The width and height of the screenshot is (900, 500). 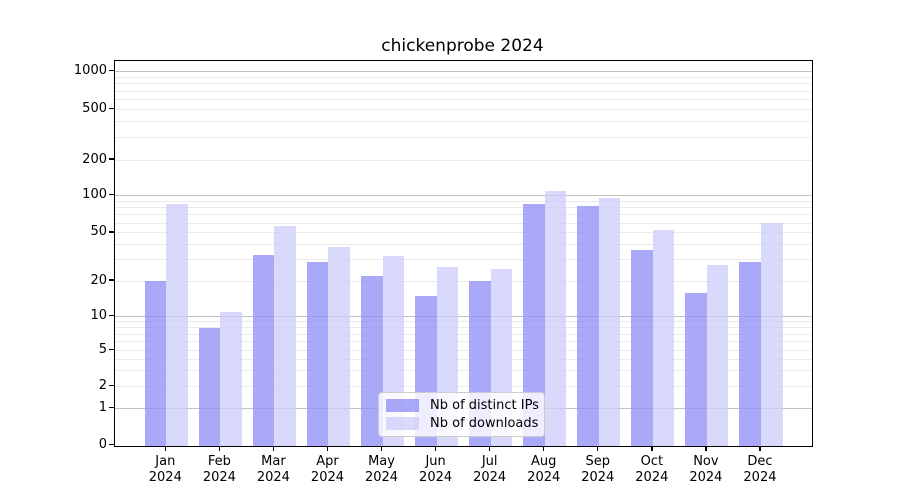 What do you see at coordinates (642, 348) in the screenshot?
I see `bar-distinct-ips-oct-2024` at bounding box center [642, 348].